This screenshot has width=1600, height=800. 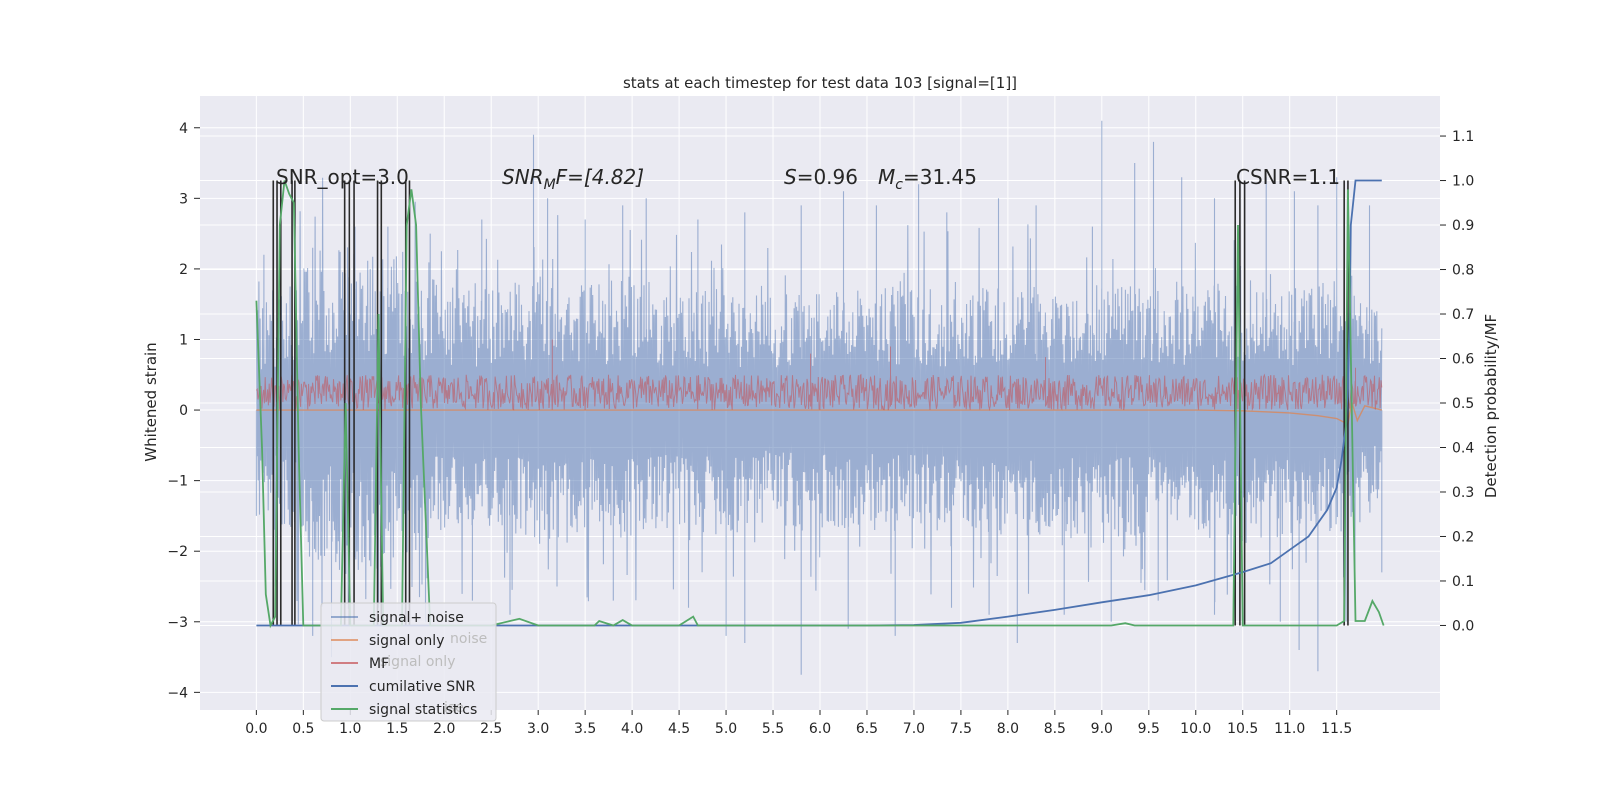 I want to click on y2-tick-label: 0.9, so click(x=1463, y=226).